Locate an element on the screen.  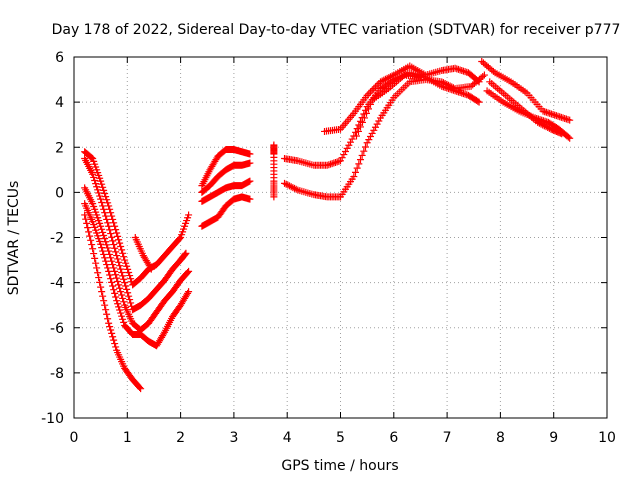
x-tick-label: 6 is located at coordinates (393, 438).